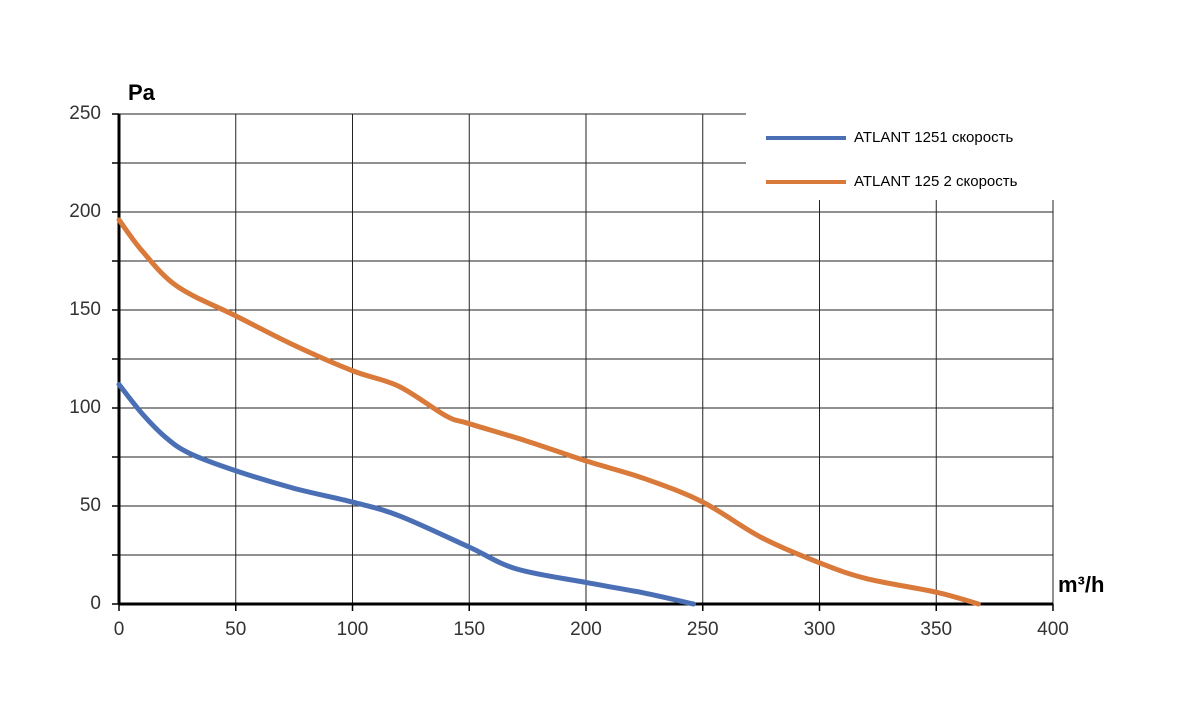 This screenshot has width=1182, height=710. I want to click on x-tick-label: 150, so click(469, 629).